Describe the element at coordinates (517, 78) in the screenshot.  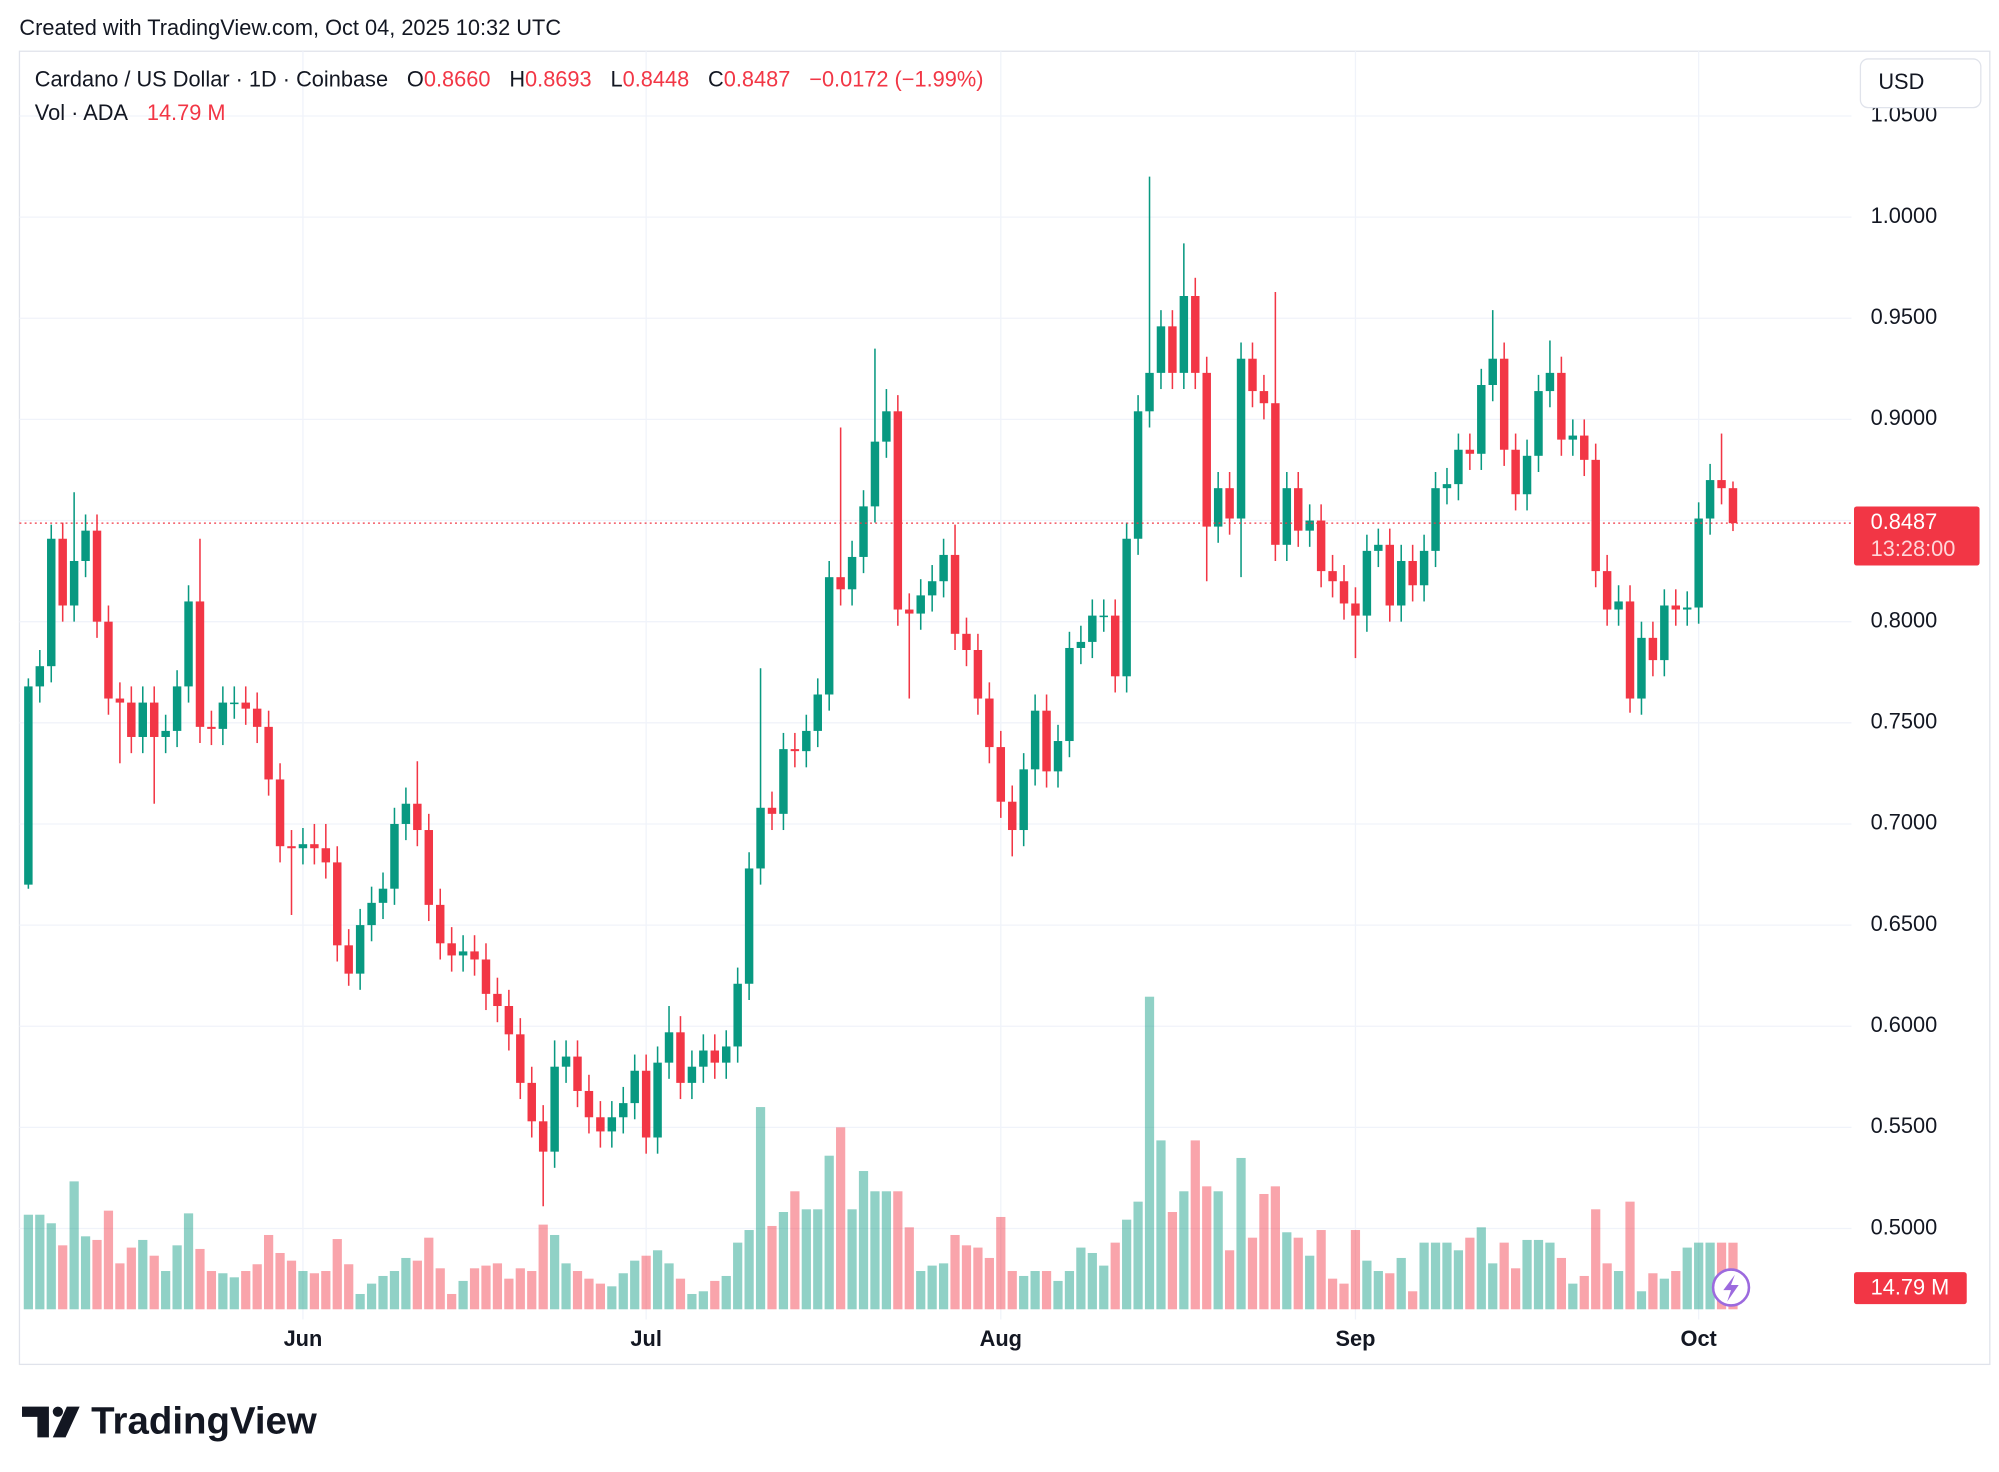
I see `legend-key: H` at that location.